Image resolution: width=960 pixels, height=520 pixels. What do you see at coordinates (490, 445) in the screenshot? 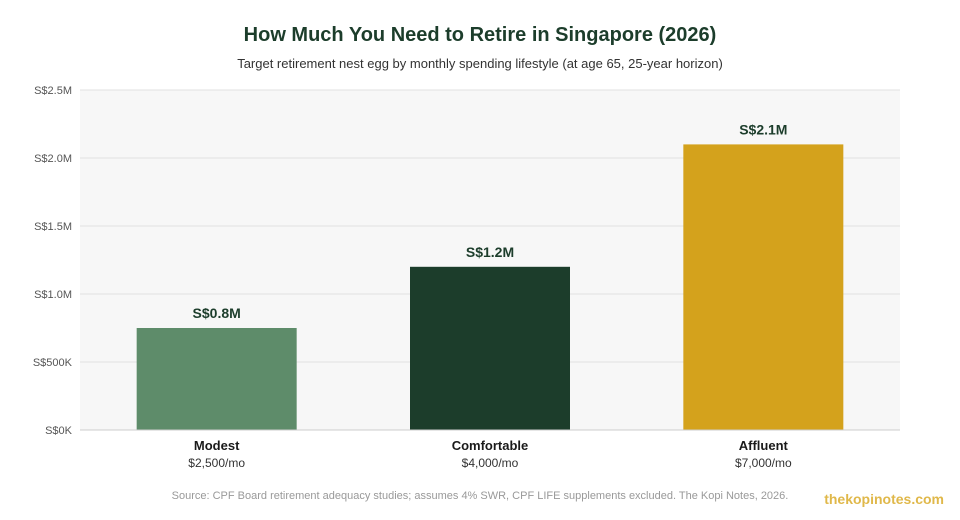
I see `x-tick-label: Comfortable` at bounding box center [490, 445].